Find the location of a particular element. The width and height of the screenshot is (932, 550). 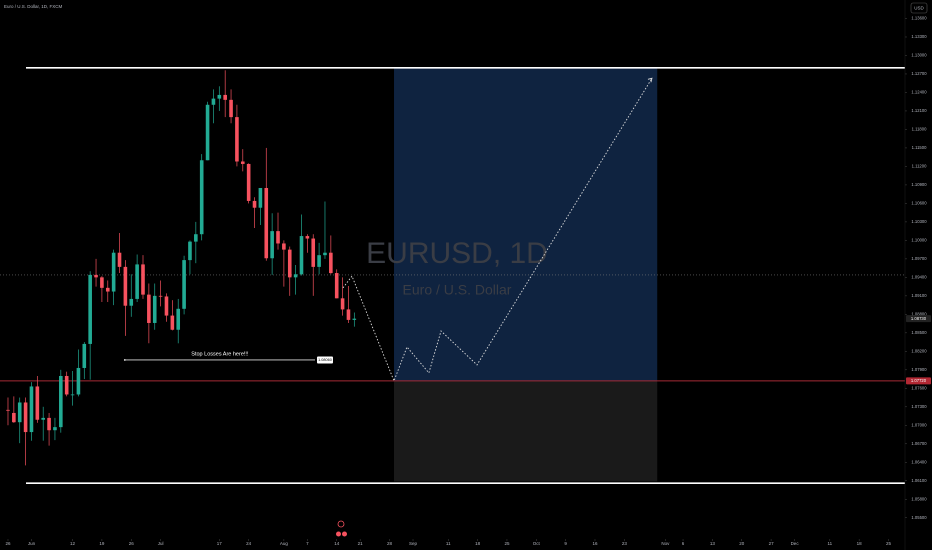

y-tick-label: 1.12400 is located at coordinates (919, 92).